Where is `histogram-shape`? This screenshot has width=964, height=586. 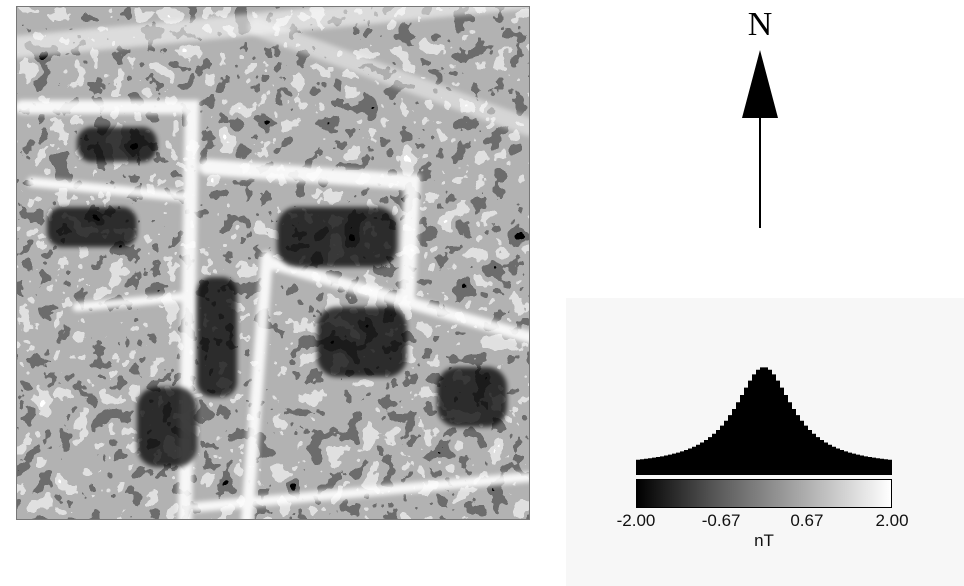
histogram-shape is located at coordinates (764, 421).